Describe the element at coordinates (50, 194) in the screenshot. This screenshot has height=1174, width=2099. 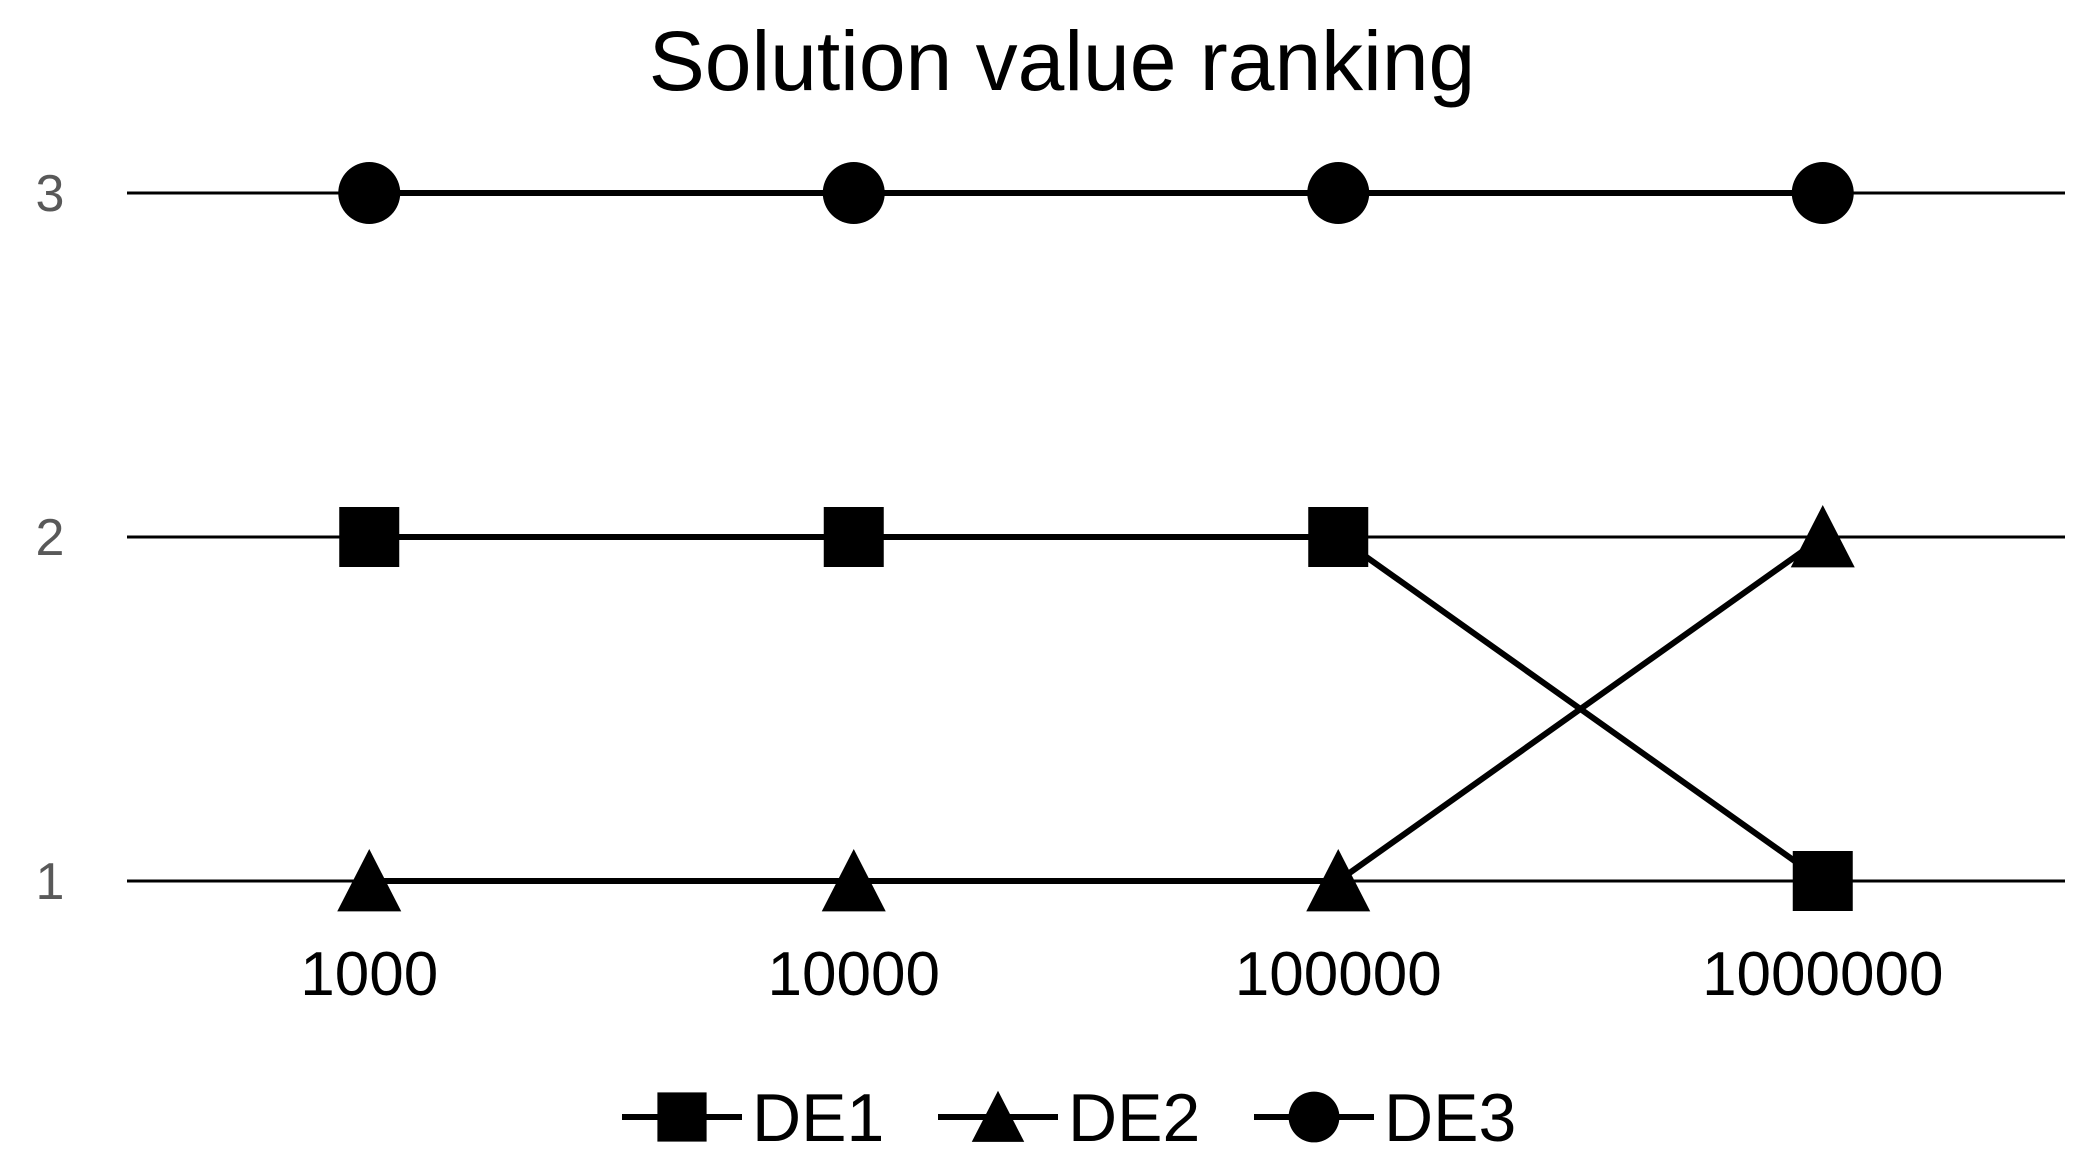
I see `y-tick-label: 3` at that location.